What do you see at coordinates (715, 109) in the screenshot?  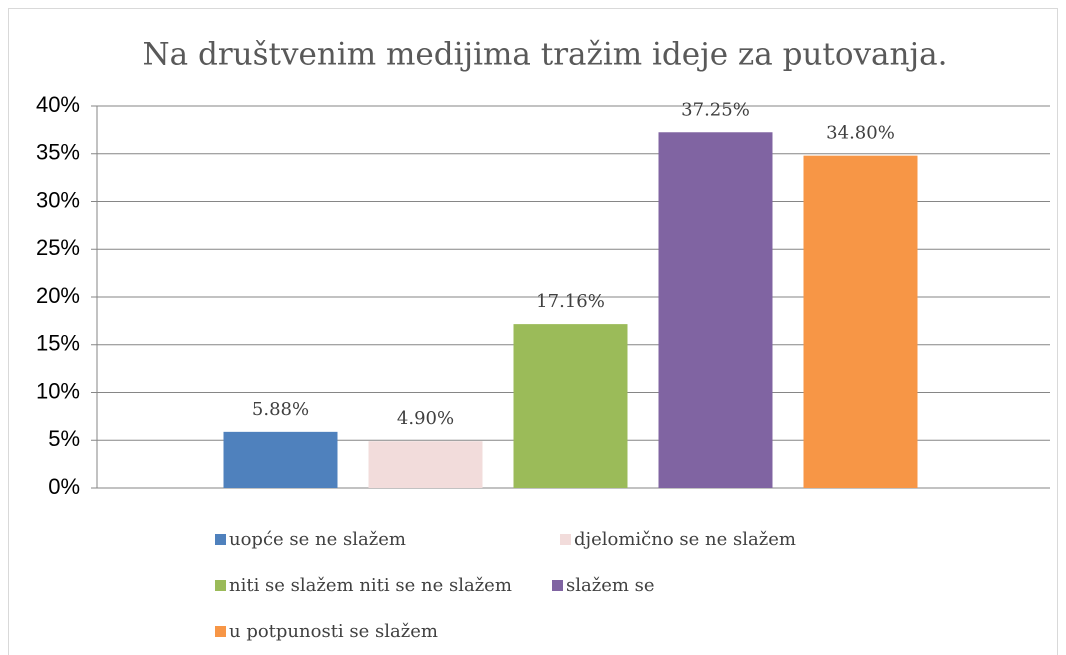 I see `value-label: 37.25%` at bounding box center [715, 109].